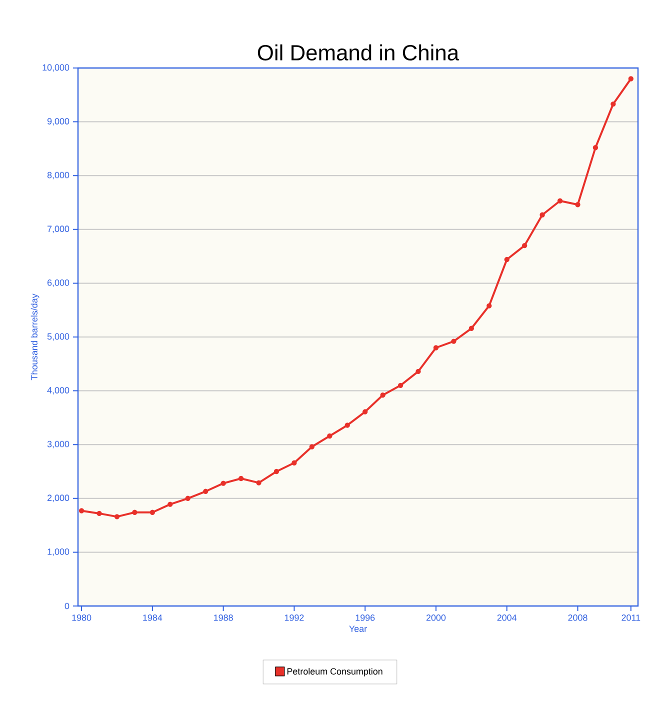 This screenshot has width=651, height=704. I want to click on y-tick-label: 3,000, so click(58, 444).